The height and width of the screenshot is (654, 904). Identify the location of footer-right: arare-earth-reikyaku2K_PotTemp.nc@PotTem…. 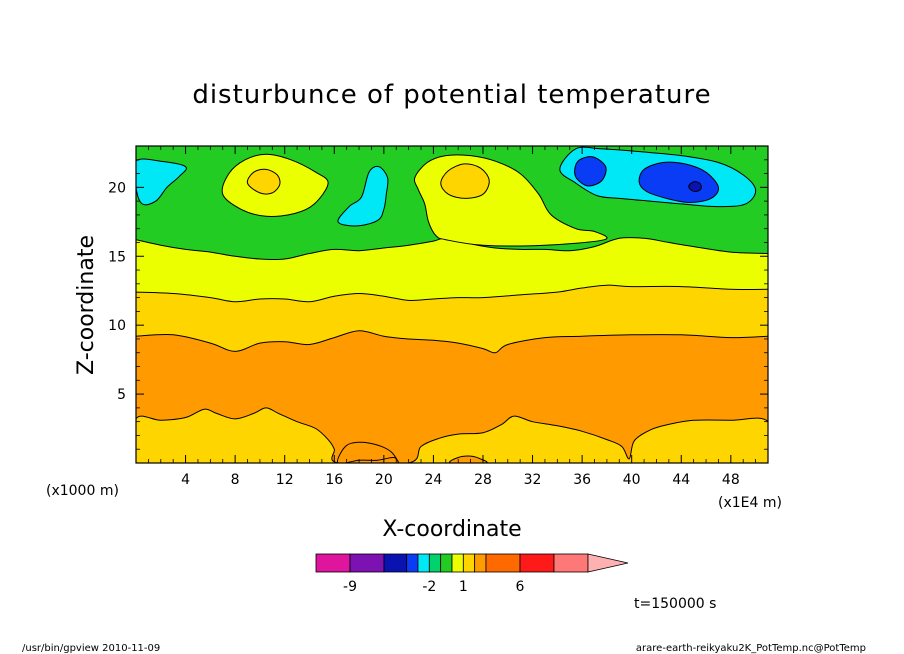
(751, 648).